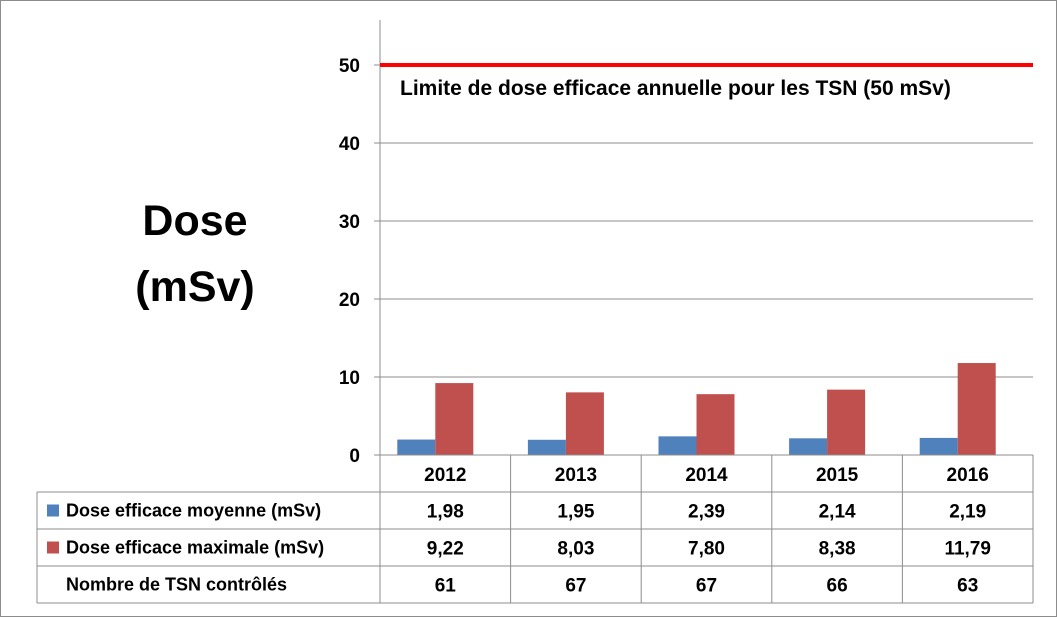 Image resolution: width=1057 pixels, height=617 pixels. What do you see at coordinates (195, 221) in the screenshot?
I see `y-axis-title-line-1: Dose` at bounding box center [195, 221].